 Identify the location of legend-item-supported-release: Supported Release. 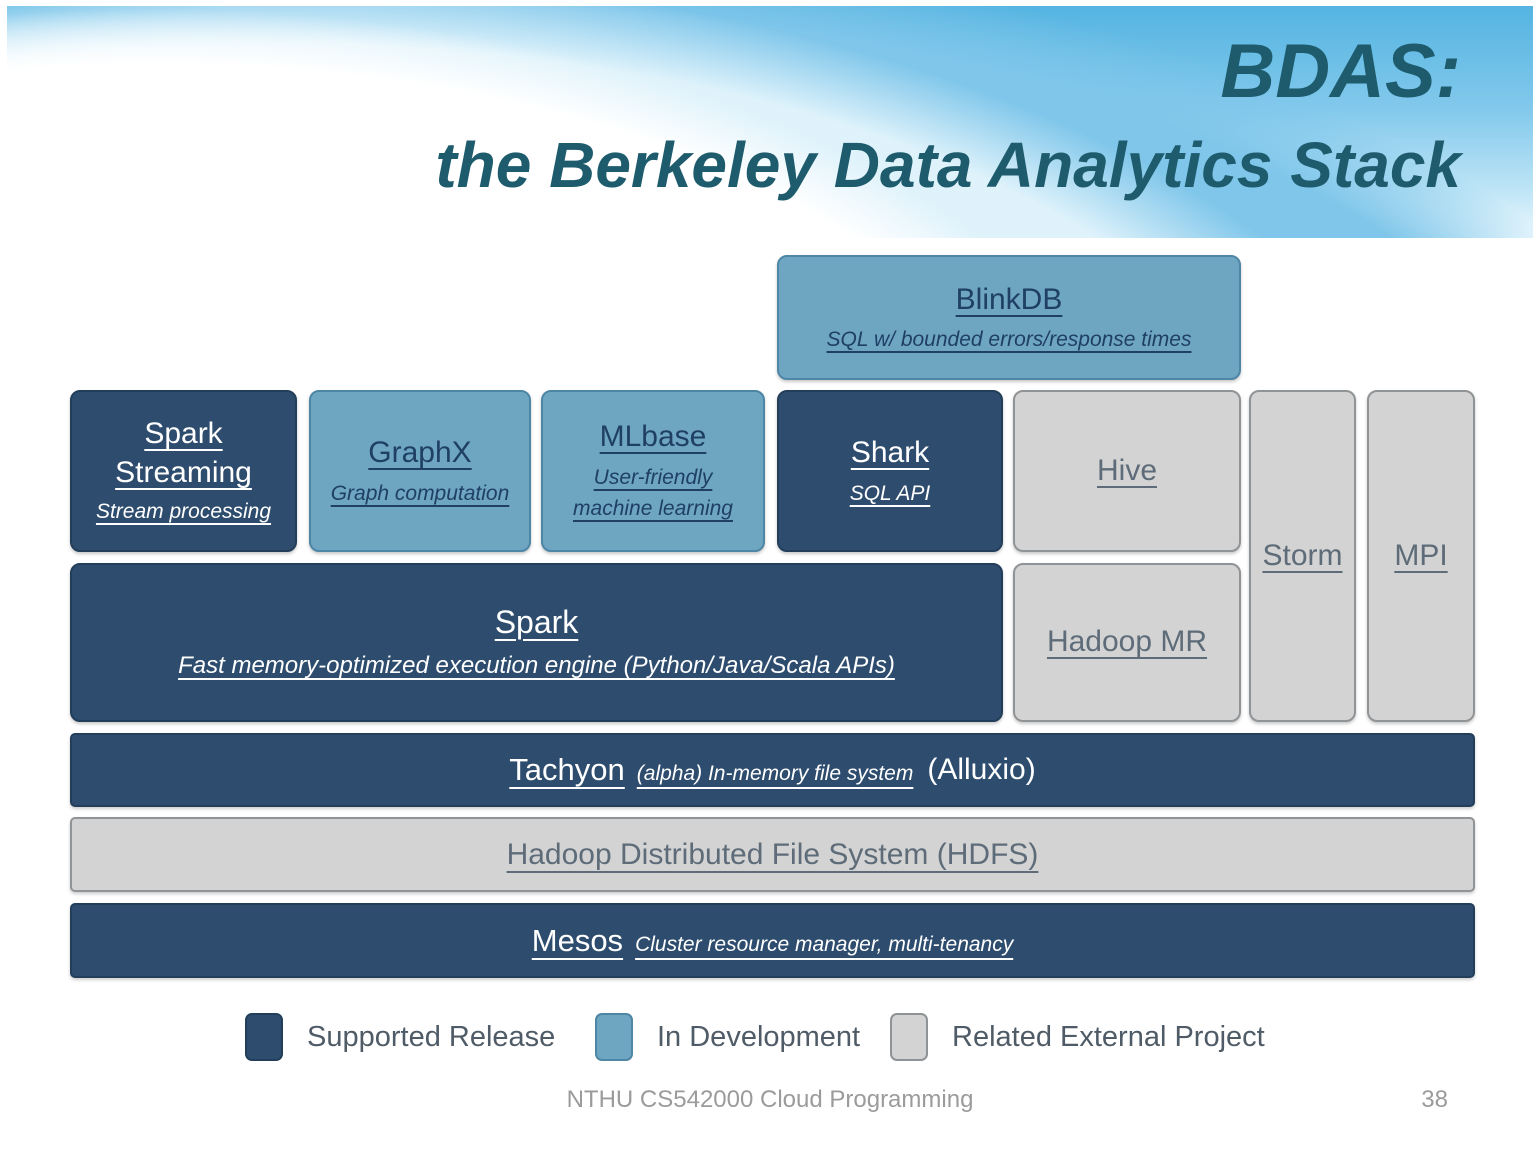
(400, 1037).